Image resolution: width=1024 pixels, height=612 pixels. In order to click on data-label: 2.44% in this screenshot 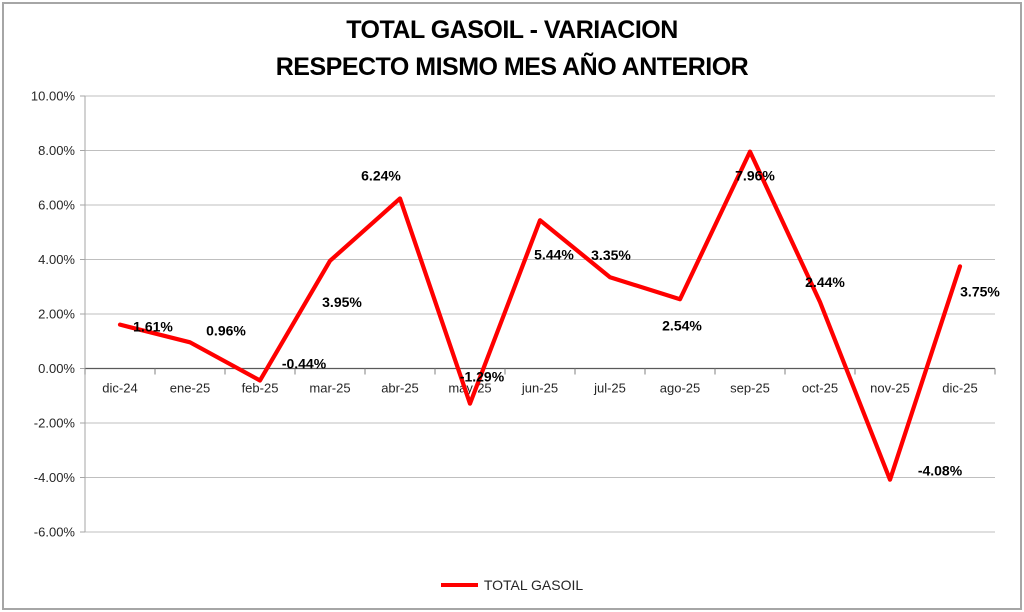, I will do `click(825, 282)`.